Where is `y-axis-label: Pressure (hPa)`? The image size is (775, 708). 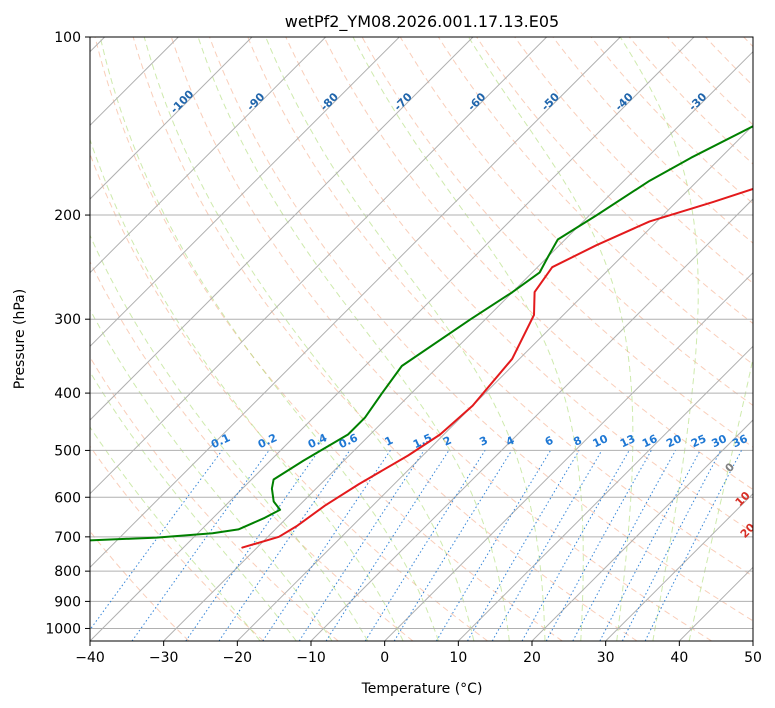 y-axis-label: Pressure (hPa) is located at coordinates (20, 339).